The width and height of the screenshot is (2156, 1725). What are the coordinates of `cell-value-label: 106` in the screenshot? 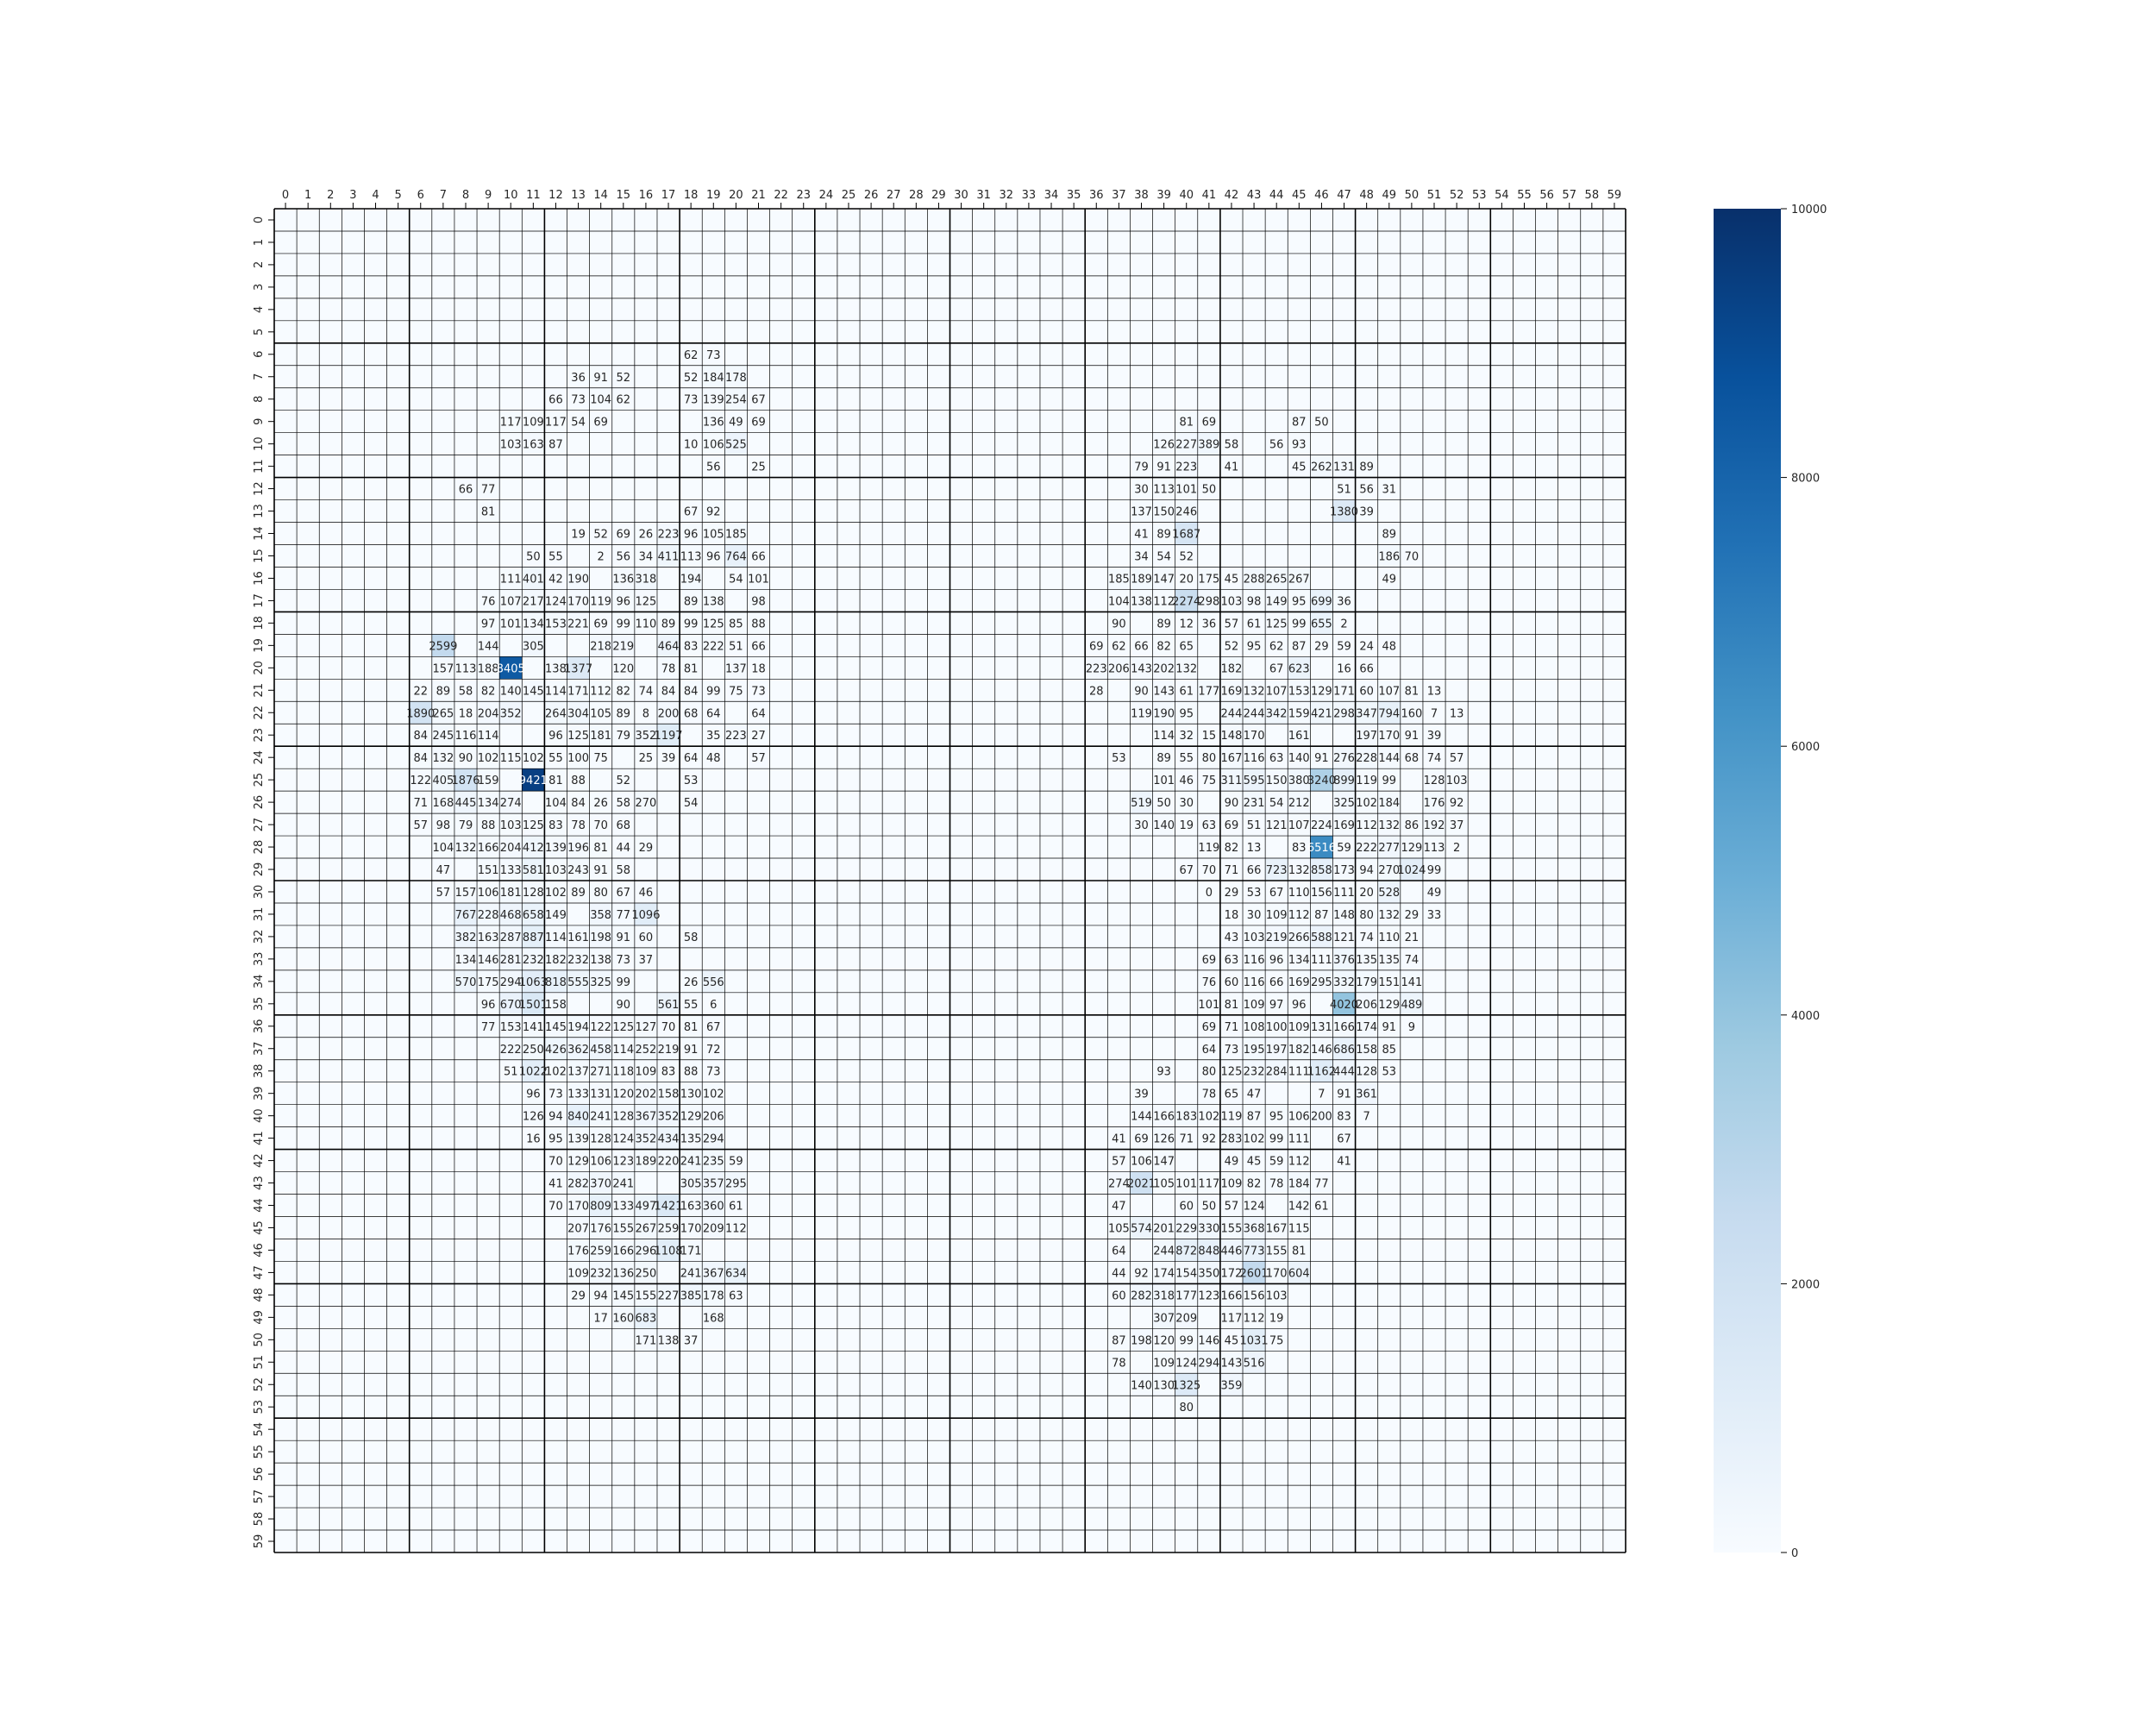 It's located at (488, 893).